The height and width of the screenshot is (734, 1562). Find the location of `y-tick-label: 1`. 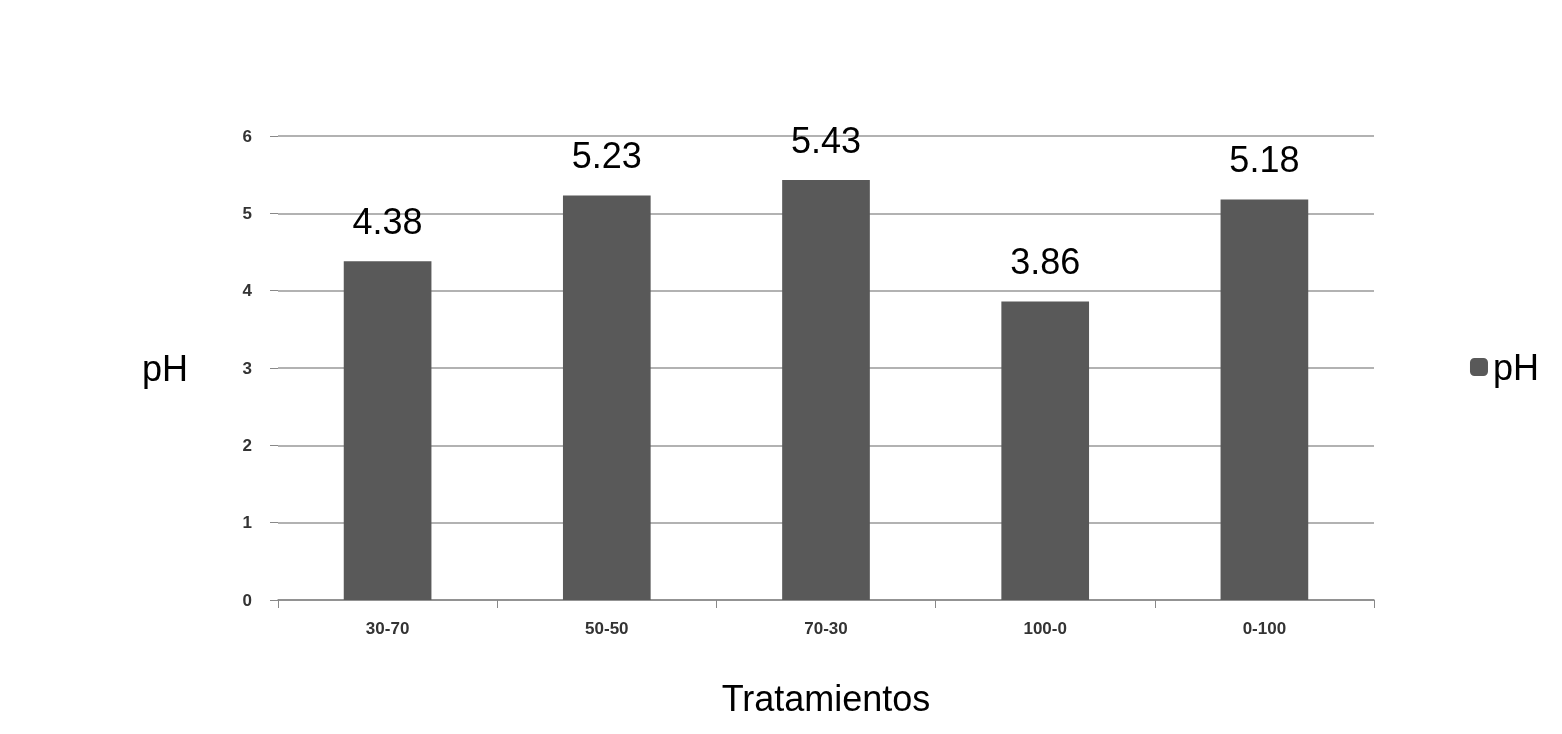

y-tick-label: 1 is located at coordinates (247, 523).